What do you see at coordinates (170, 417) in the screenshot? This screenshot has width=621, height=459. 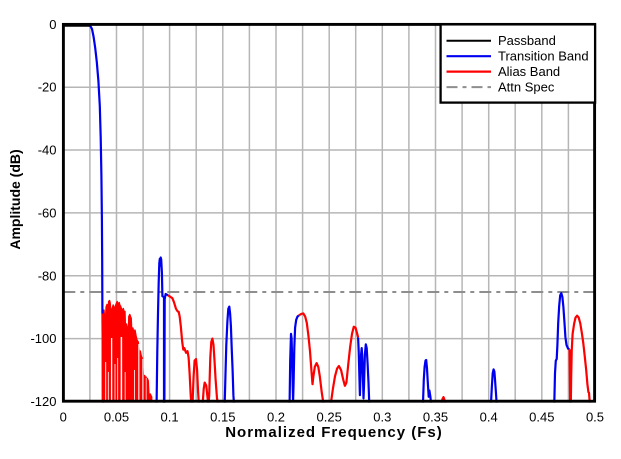 I see `svg-text: 0.1` at bounding box center [170, 417].